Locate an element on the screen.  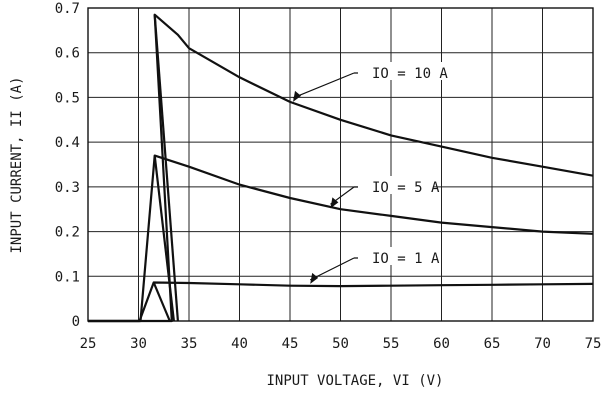
x-tick-label: 55 is located at coordinates (391, 344).